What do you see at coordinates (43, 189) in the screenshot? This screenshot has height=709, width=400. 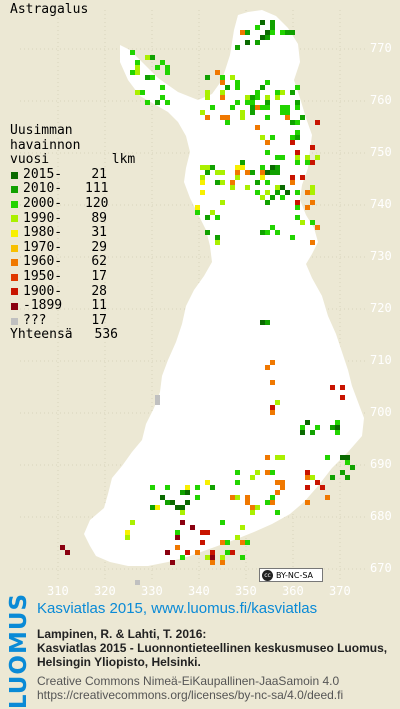 I see `legend-label: 2010-` at bounding box center [43, 189].